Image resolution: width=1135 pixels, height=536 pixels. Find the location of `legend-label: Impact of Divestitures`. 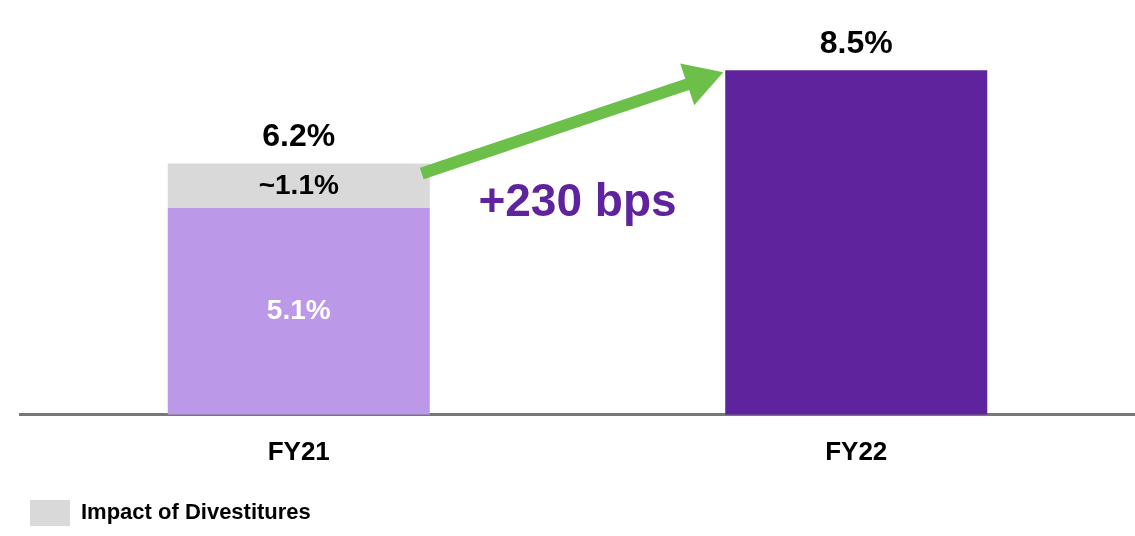

legend-label: Impact of Divestitures is located at coordinates (196, 512).